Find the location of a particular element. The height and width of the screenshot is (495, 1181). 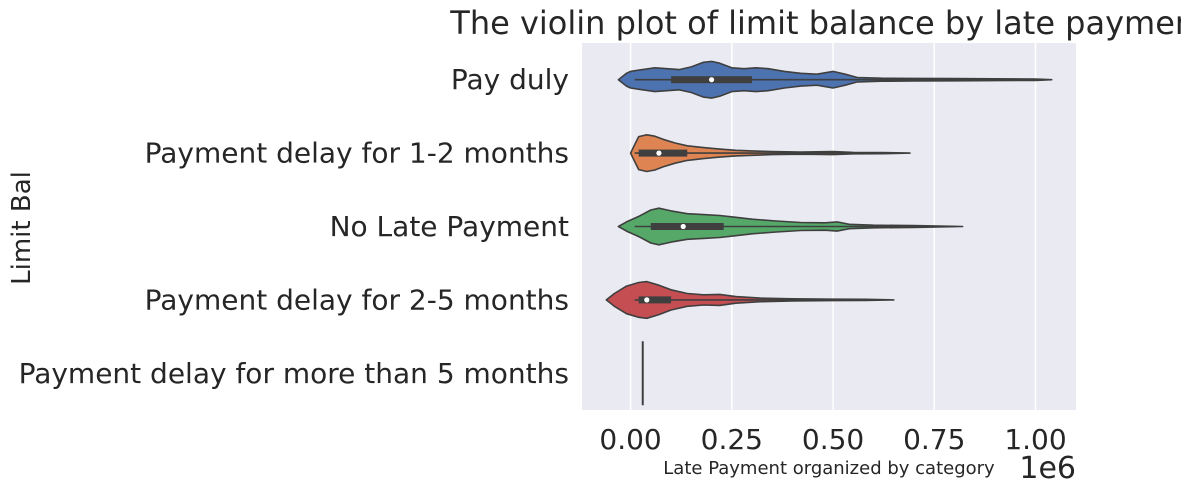

category-label: Payment delay for 2-5 months is located at coordinates (357, 299).